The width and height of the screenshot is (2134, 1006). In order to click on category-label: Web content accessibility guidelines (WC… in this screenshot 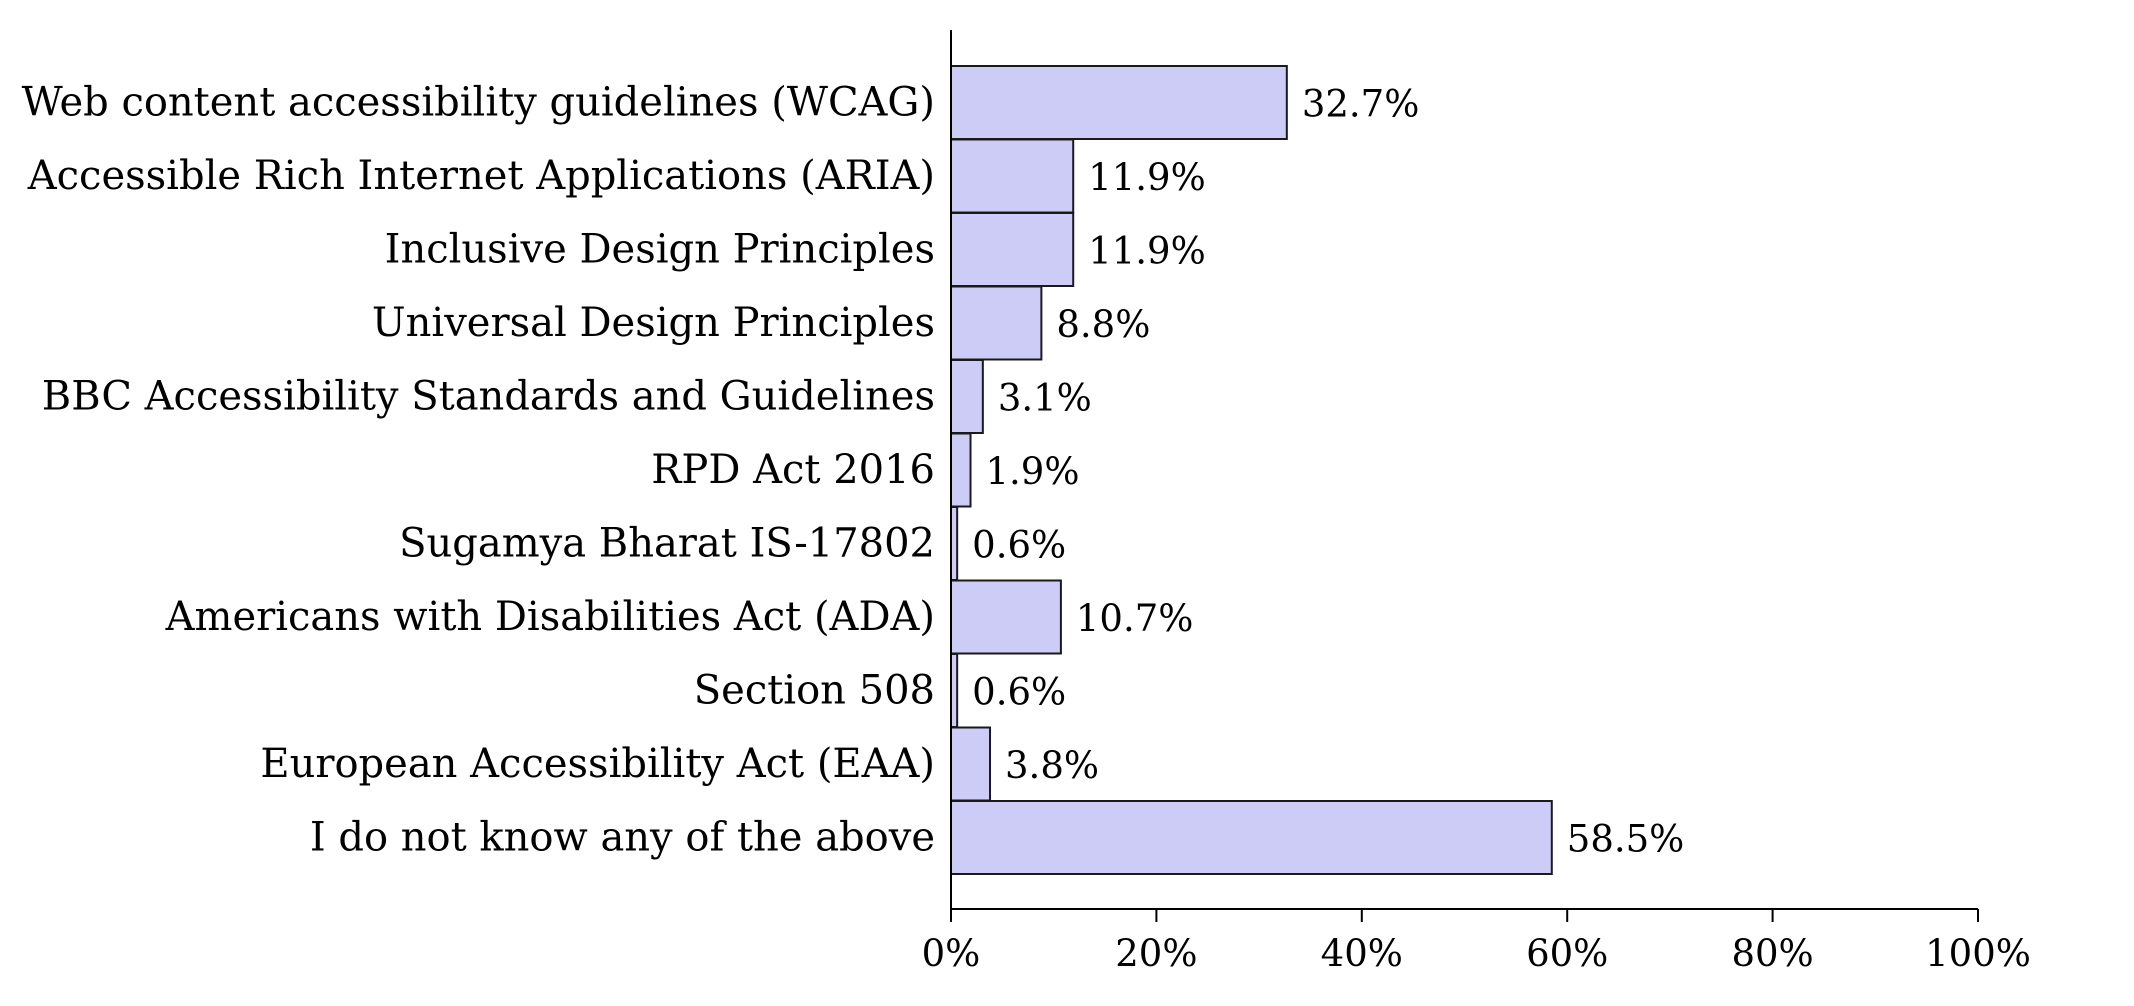, I will do `click(478, 103)`.